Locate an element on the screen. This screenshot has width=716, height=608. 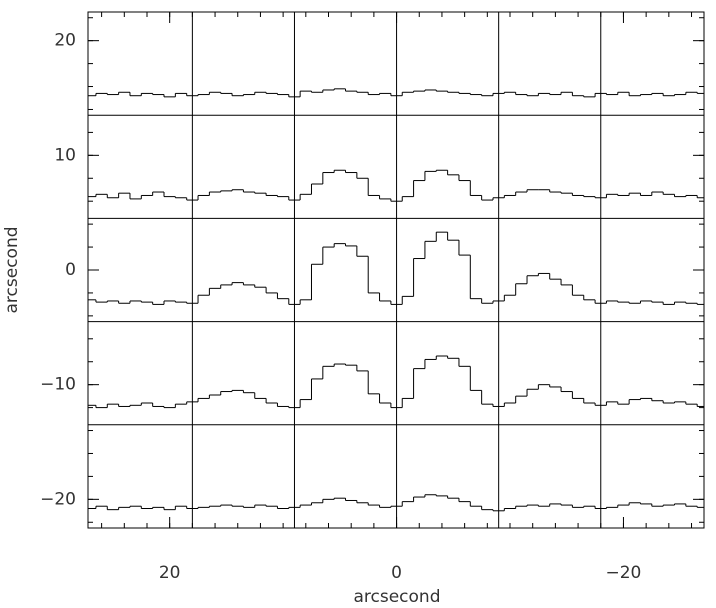
y-tick-label: −20 is located at coordinates (58, 499).